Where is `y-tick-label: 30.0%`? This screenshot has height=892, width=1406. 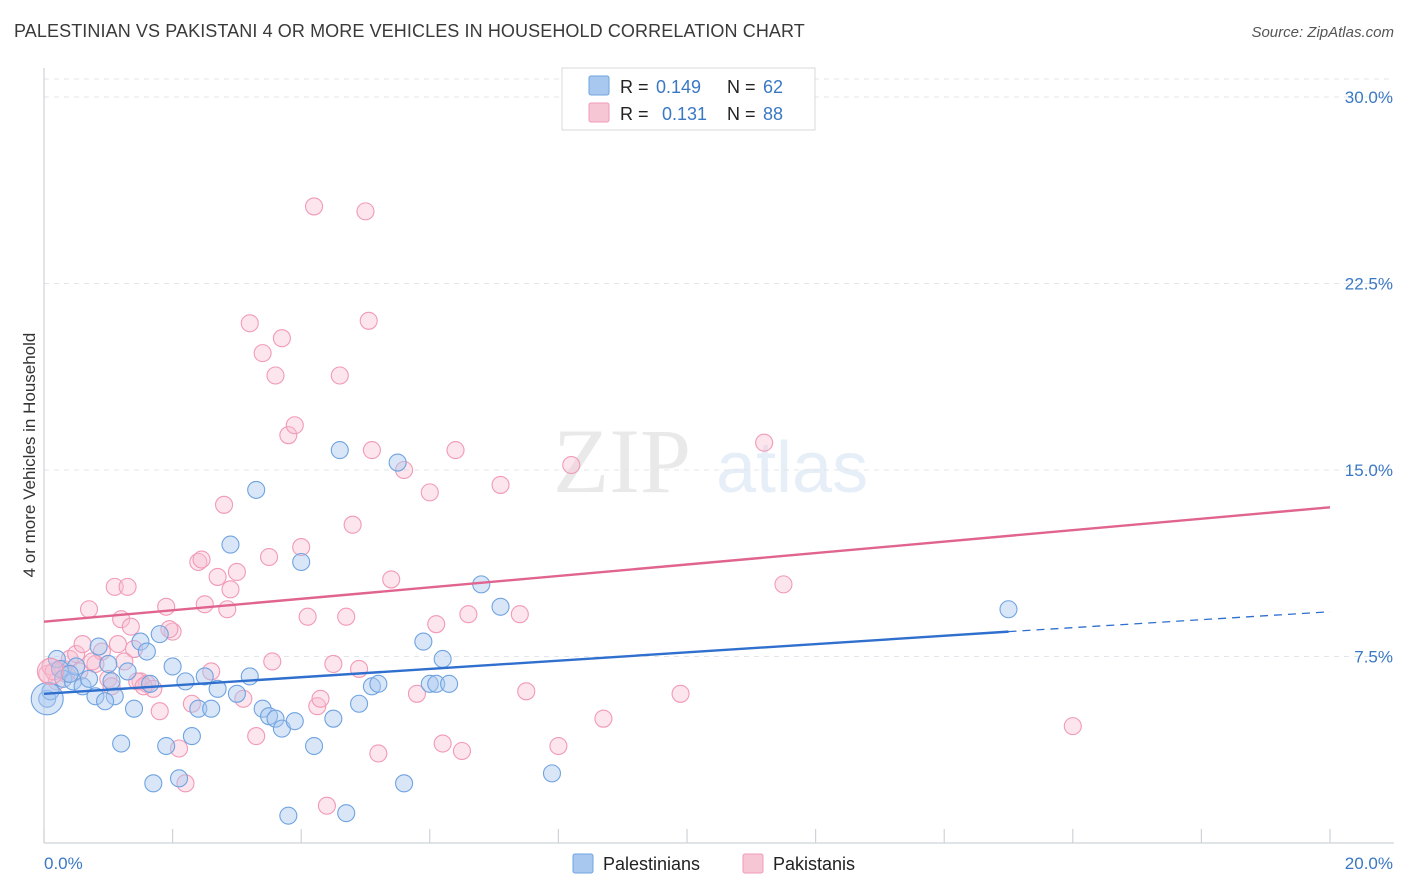
y-tick-label: 30.0% is located at coordinates (1369, 97).